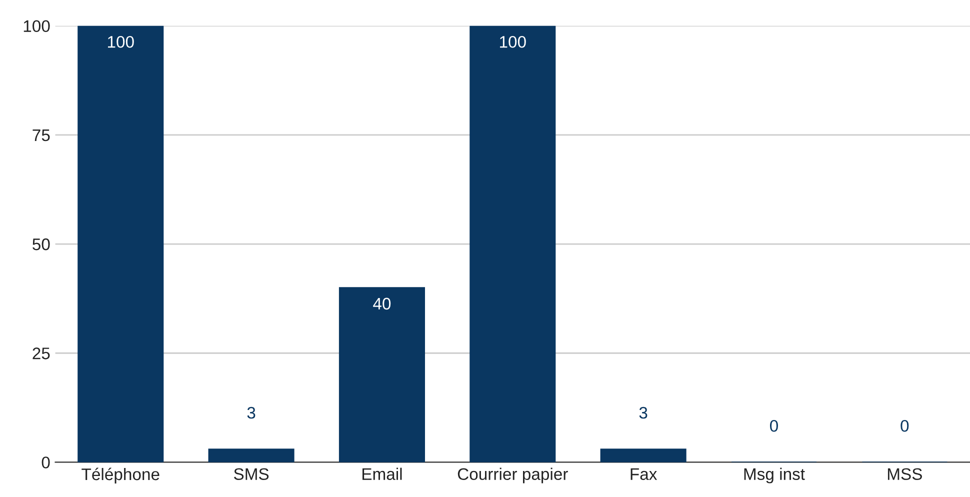  Describe the element at coordinates (46, 462) in the screenshot. I see `y-tick-label: 0` at that location.